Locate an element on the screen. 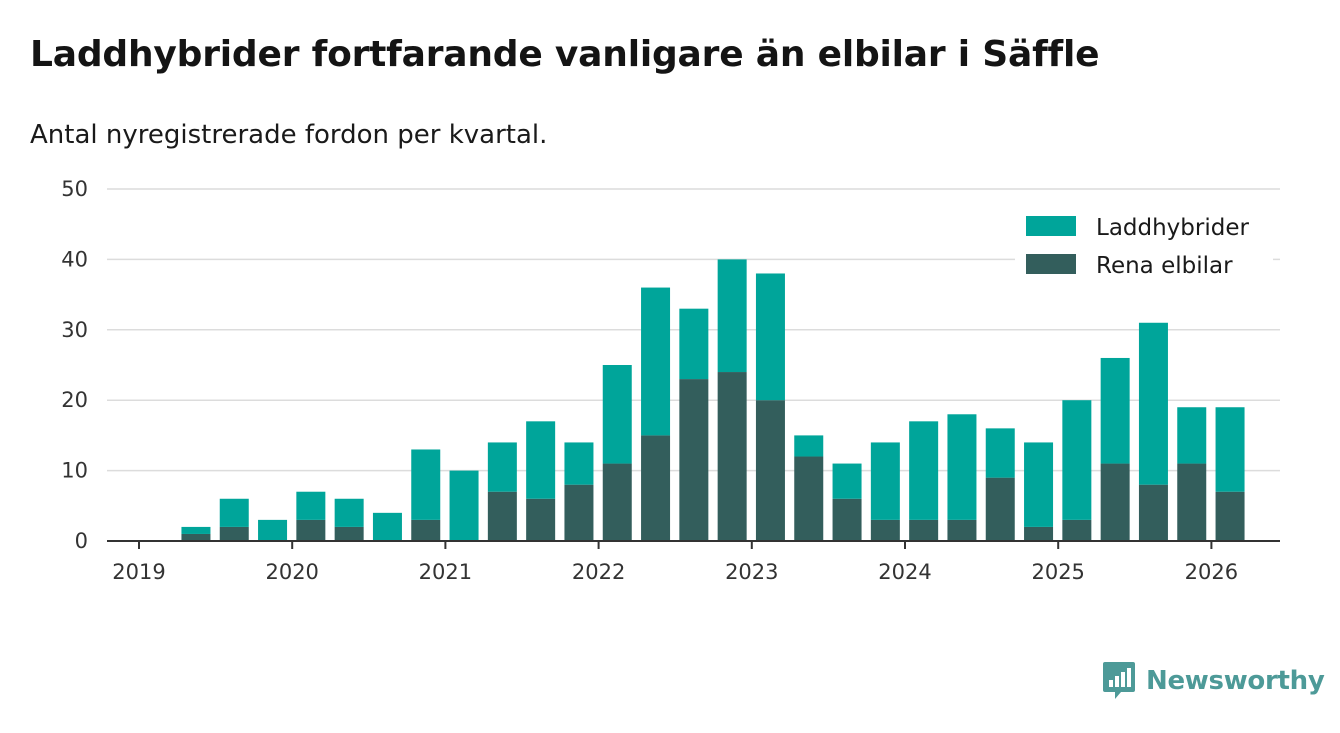 The height and width of the screenshot is (733, 1340). bar-rena-elbilar-2020-Q2 is located at coordinates (349, 533).